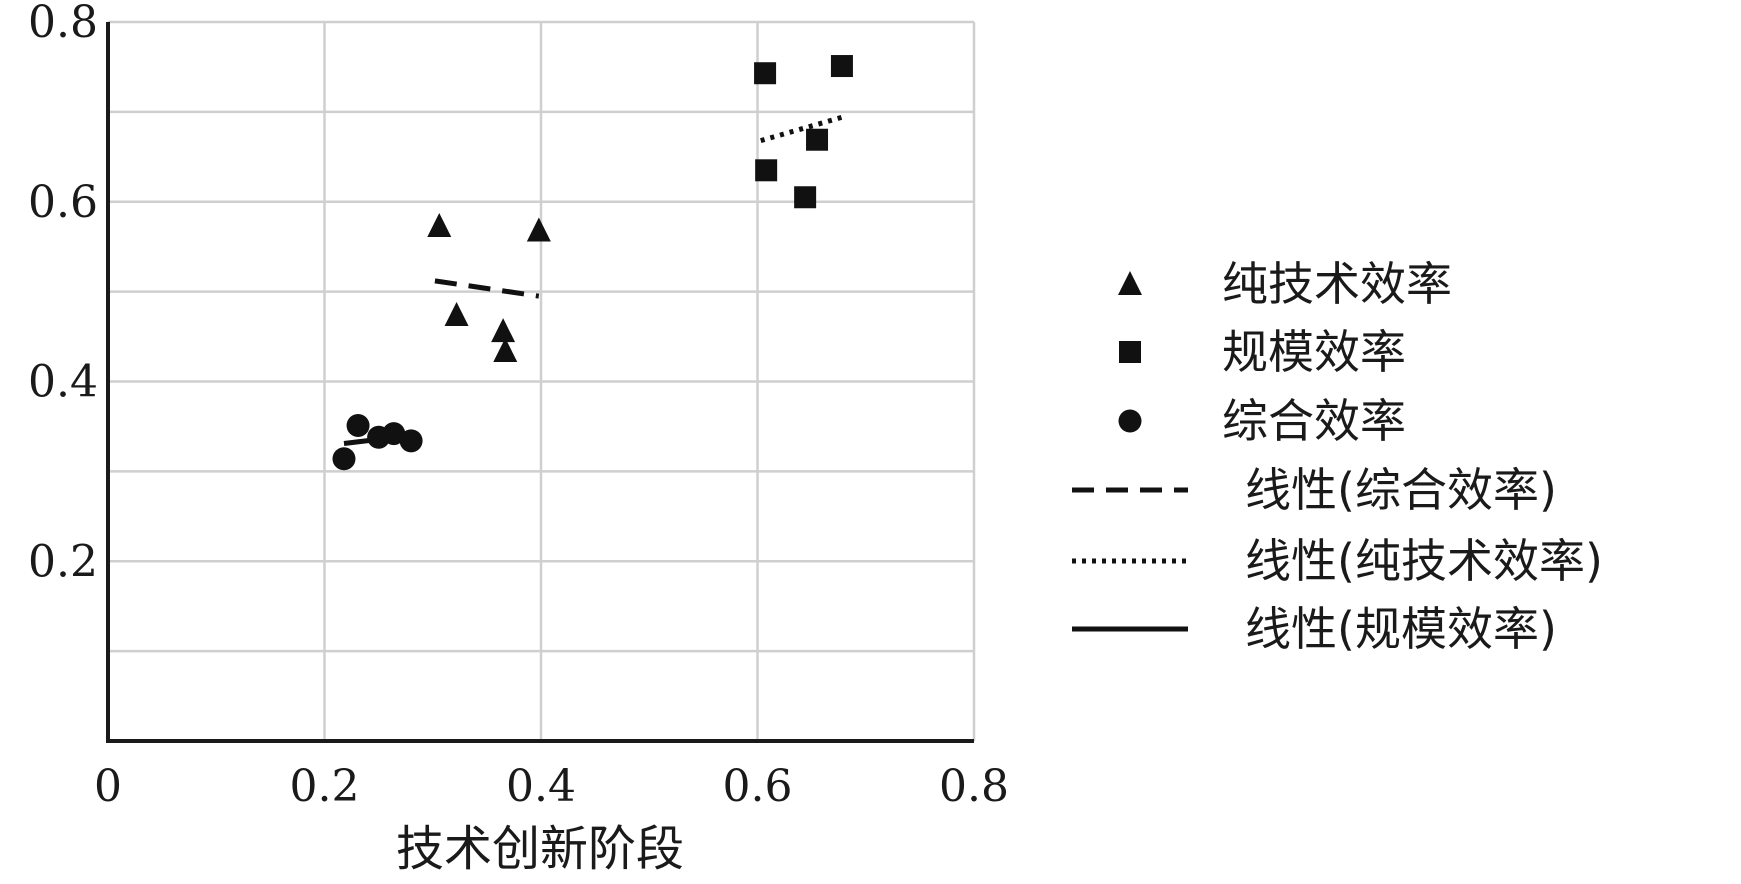 The width and height of the screenshot is (1741, 884). What do you see at coordinates (1401, 629) in the screenshot?
I see `legend-label: 线性(规模效率)` at bounding box center [1401, 629].